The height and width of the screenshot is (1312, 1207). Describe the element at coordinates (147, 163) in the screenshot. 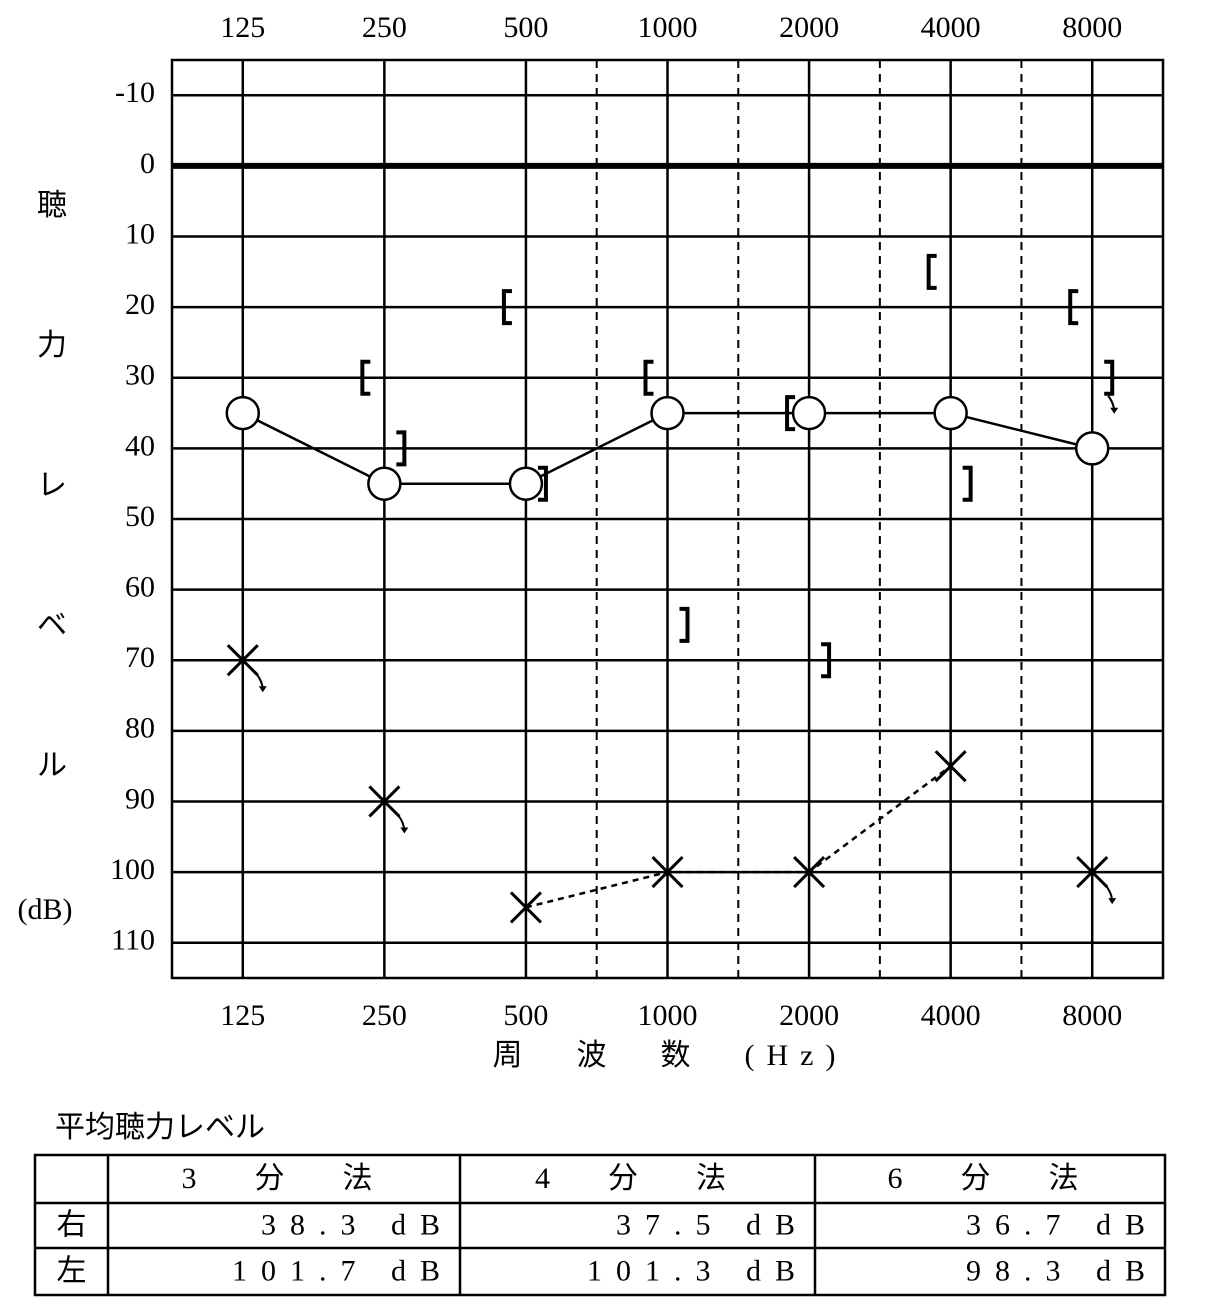

I see `y-tick-label: 0` at that location.